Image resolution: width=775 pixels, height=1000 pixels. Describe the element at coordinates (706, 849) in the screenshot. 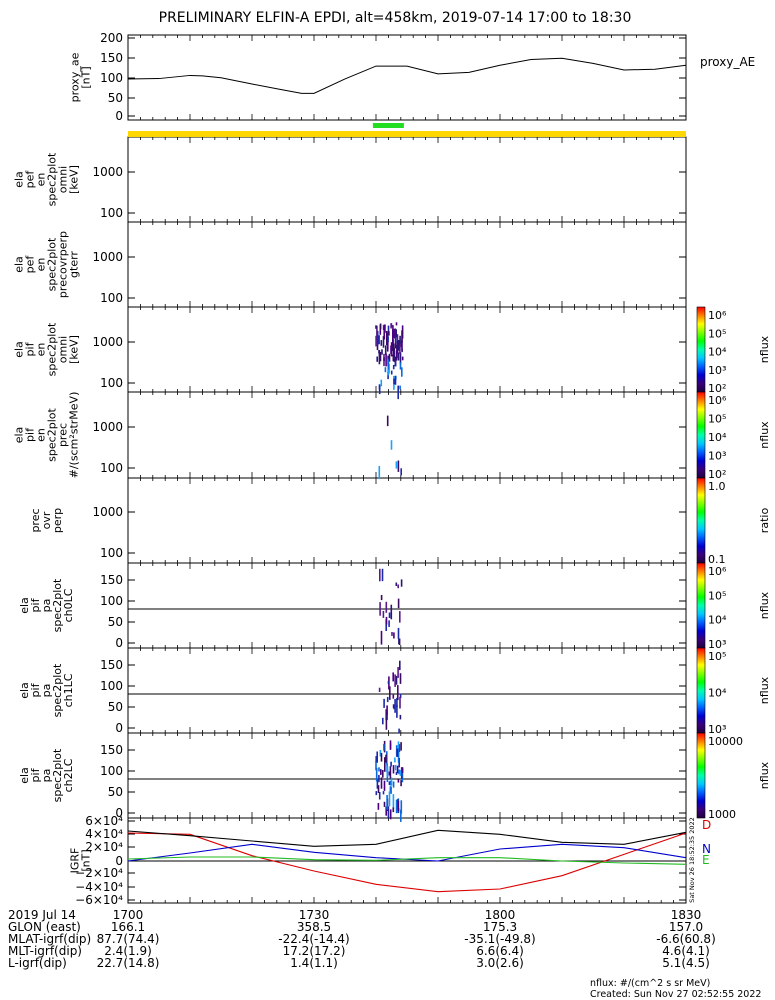

I see `igrf-legend-n: N` at that location.